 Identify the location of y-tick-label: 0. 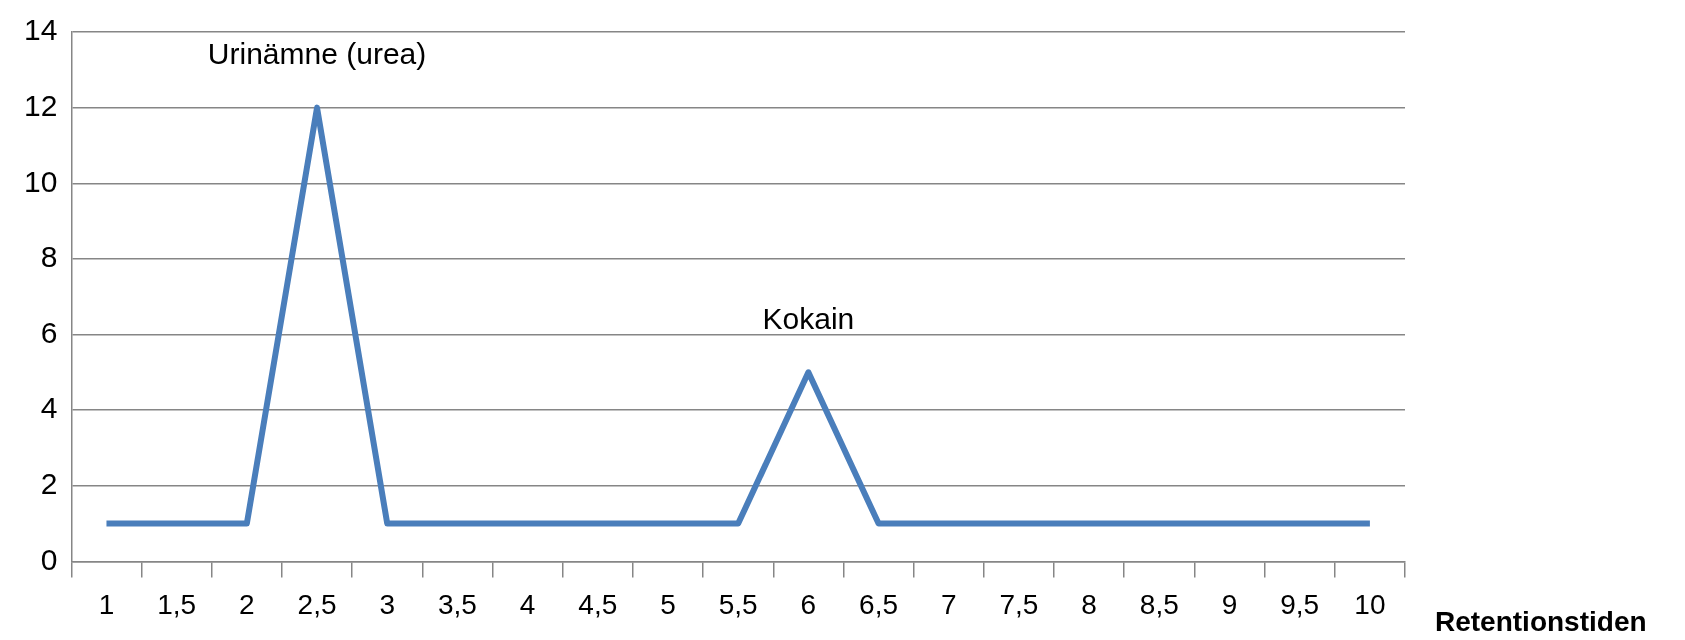
(49, 559).